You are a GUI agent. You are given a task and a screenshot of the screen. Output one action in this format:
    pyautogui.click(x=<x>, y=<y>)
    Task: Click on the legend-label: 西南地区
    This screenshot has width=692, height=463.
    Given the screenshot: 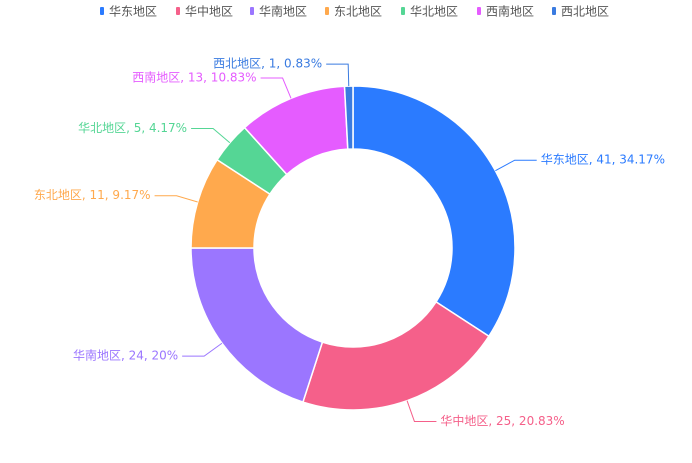 What is the action you would take?
    pyautogui.click(x=510, y=11)
    